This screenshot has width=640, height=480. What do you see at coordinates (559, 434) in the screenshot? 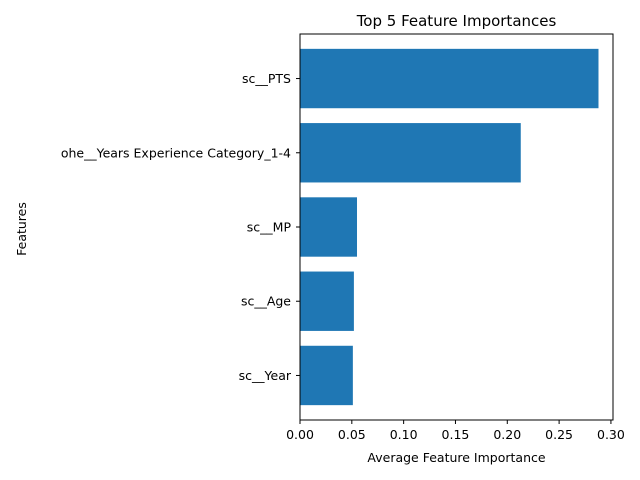
I see `x-tick-label: 0.25` at bounding box center [559, 434].